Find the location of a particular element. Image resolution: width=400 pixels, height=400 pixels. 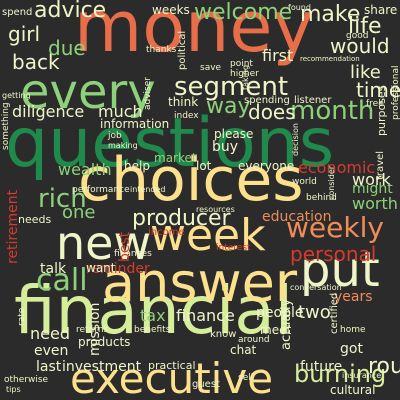

word-girl: girl is located at coordinates (24, 34).